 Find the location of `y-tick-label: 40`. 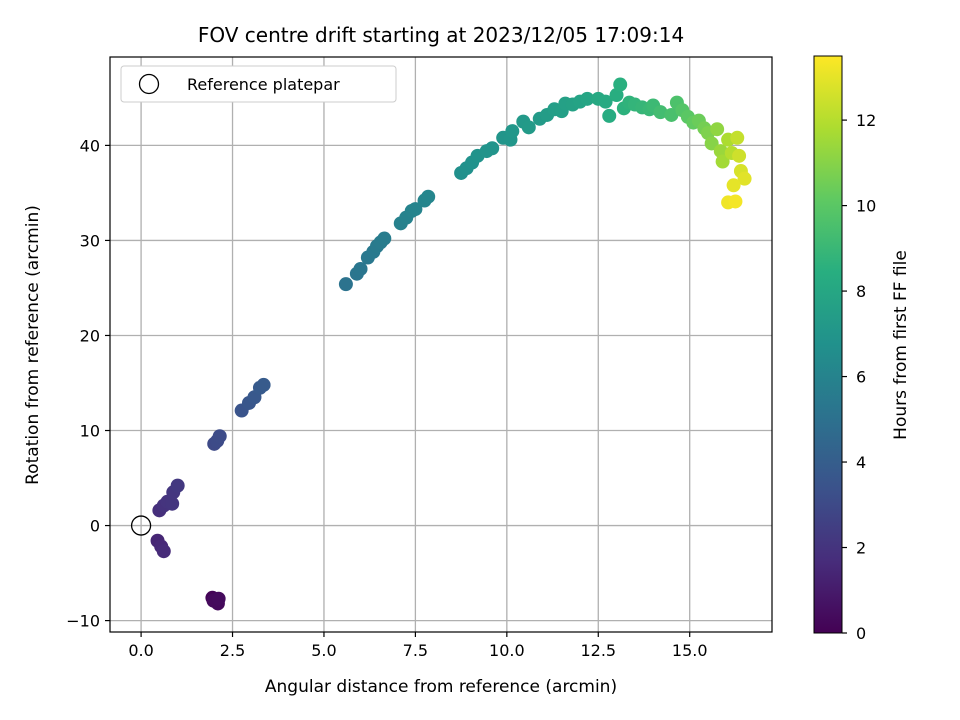

y-tick-label: 40 is located at coordinates (90, 145).